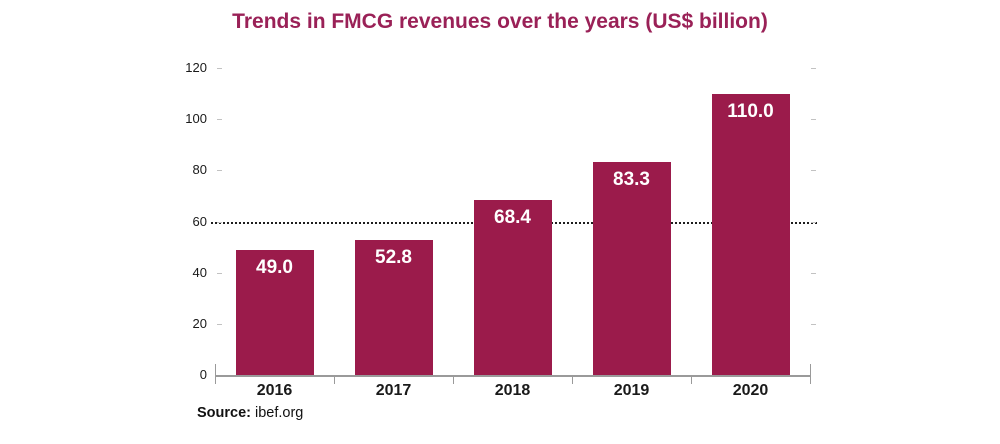 This screenshot has width=1000, height=444. I want to click on bar-2016: 49.0, so click(274, 312).